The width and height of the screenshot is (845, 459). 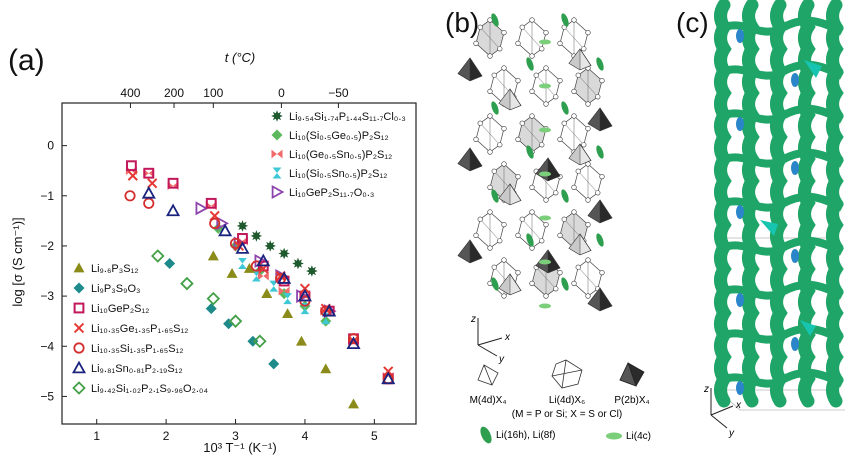 I want to click on x-tick-label: 3, so click(x=235, y=436).